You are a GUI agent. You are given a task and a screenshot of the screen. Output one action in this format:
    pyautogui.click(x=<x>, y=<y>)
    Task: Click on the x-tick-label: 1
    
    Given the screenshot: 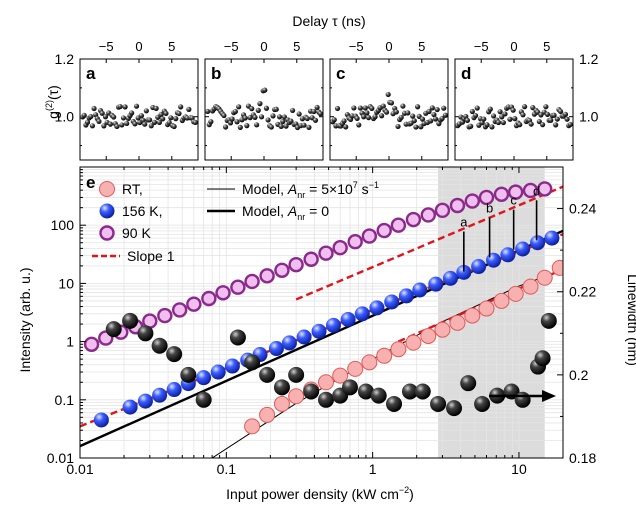 What is the action you would take?
    pyautogui.click(x=373, y=469)
    